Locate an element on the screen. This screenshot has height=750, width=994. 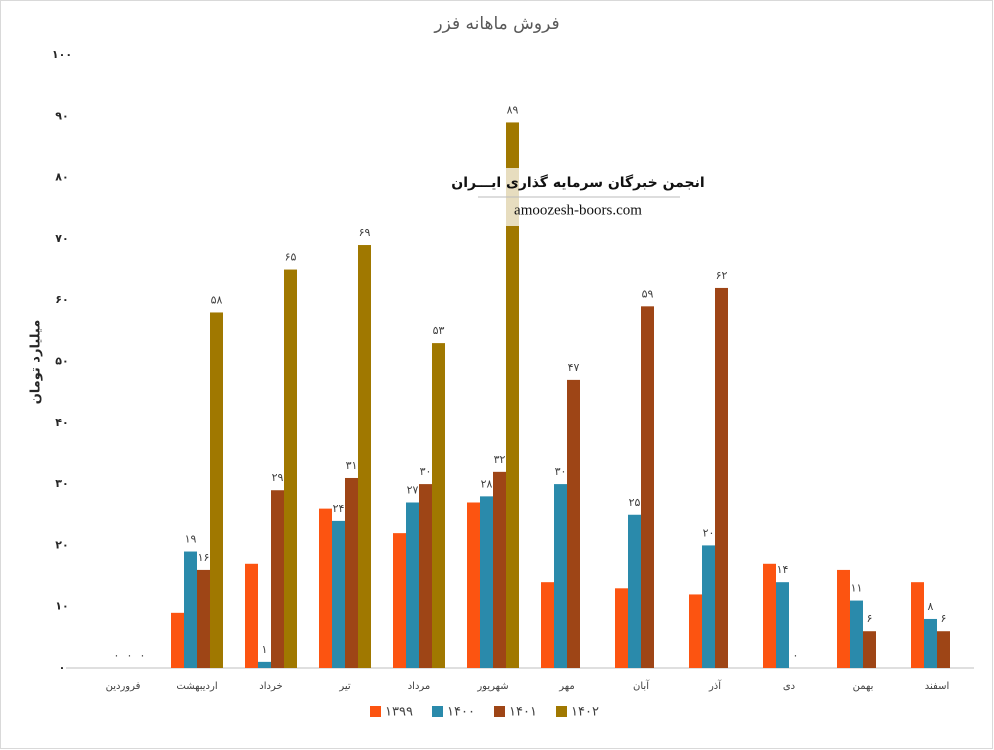
value-label: ۵۸ is located at coordinates (217, 299).